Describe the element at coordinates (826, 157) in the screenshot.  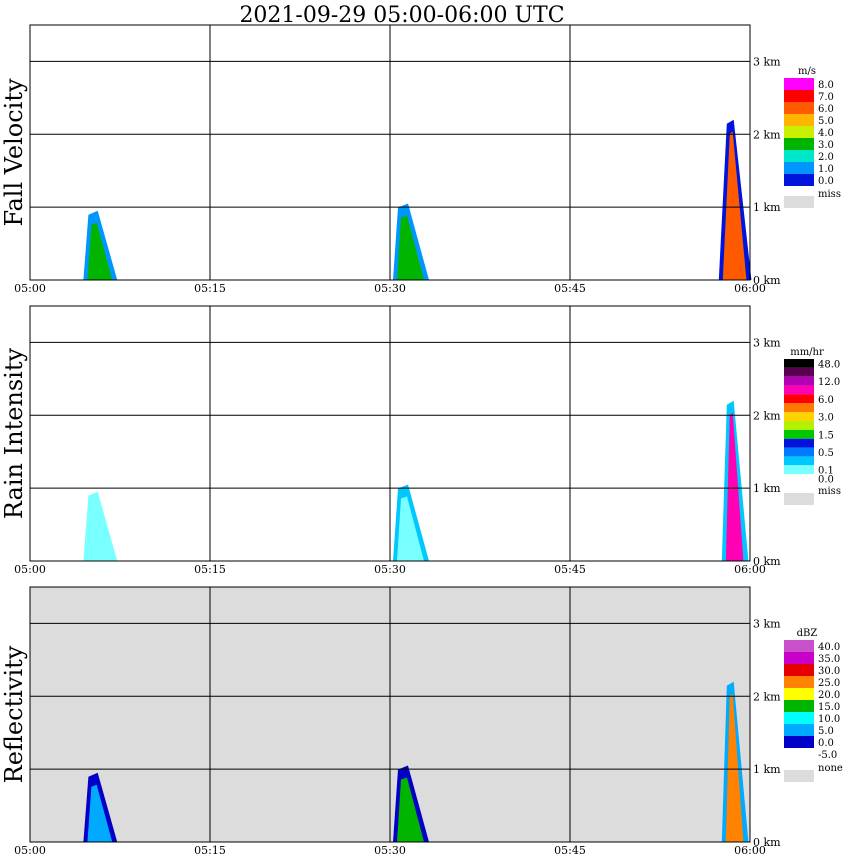
I see `legend-label: 2.0` at that location.